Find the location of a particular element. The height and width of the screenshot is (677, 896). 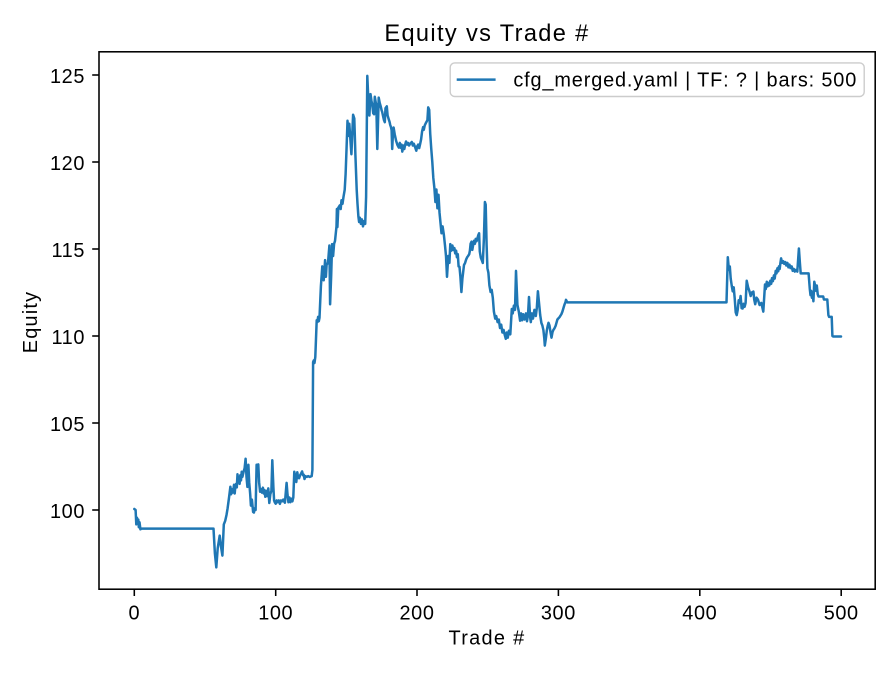

svg-text: Equity vs Trade # is located at coordinates (486, 34).